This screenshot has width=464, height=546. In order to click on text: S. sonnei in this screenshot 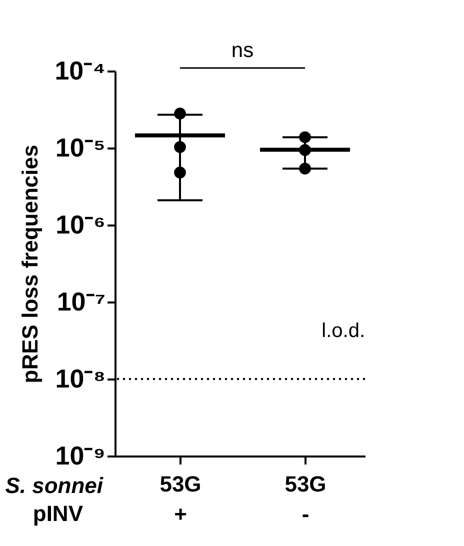, I will do `click(54, 485)`.